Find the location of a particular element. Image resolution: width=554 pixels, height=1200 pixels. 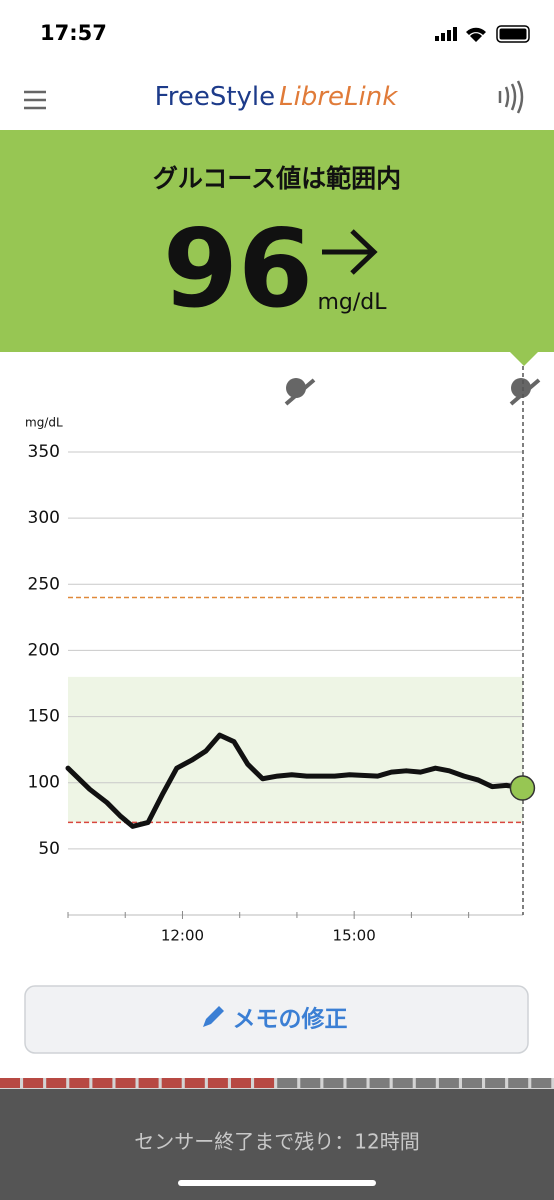

y-tick-label: 300 is located at coordinates (44, 518).